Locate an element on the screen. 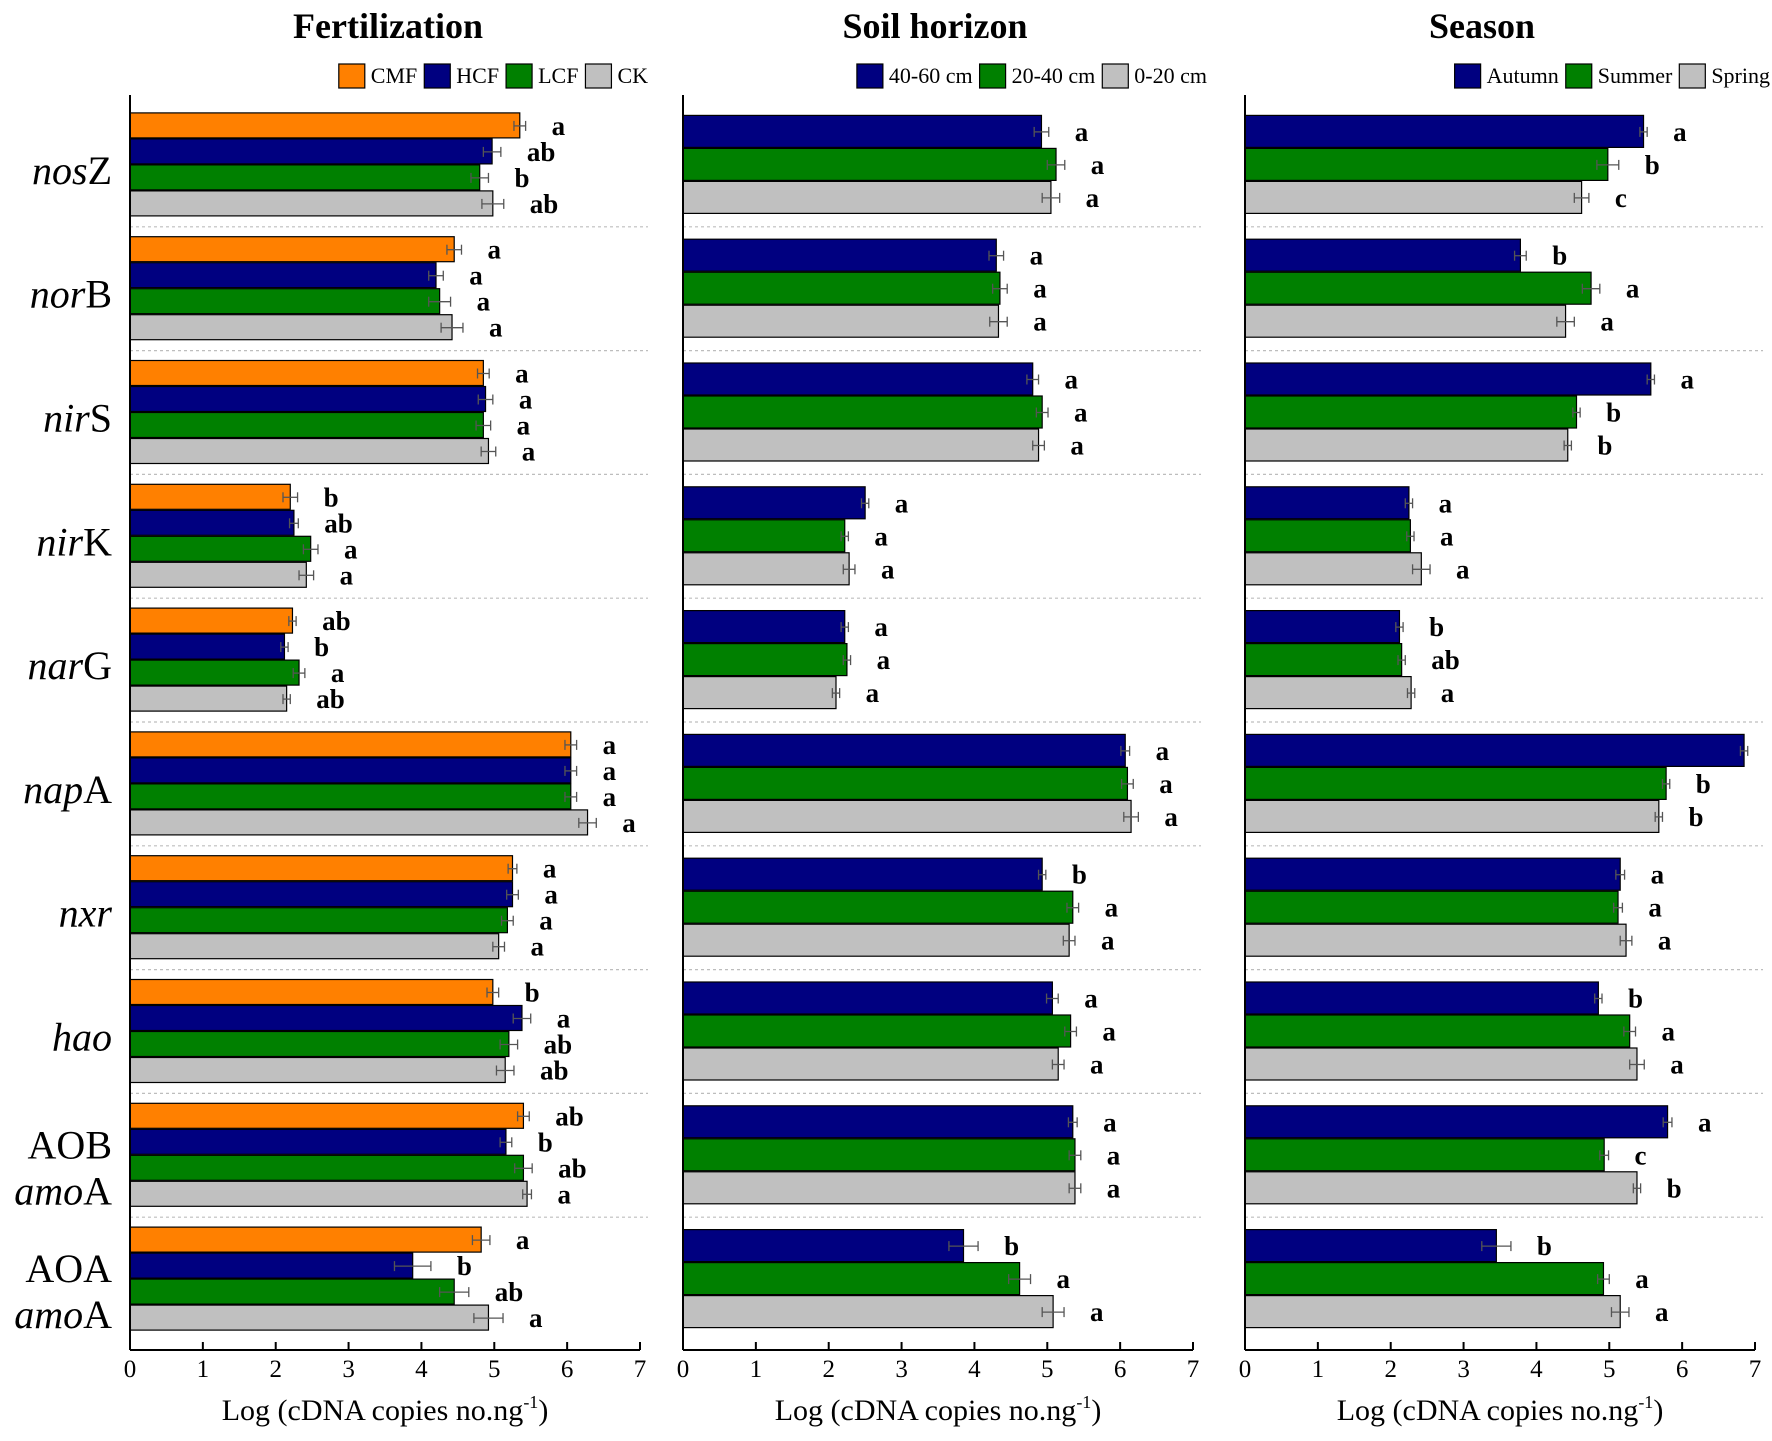 The width and height of the screenshot is (1772, 1441). gene-italic: nir is located at coordinates (66, 418).